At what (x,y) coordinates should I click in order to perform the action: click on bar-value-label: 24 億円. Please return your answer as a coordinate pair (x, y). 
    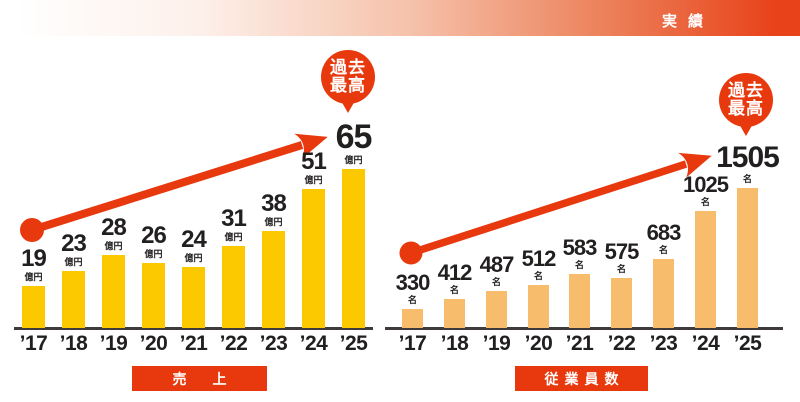
    Looking at the image, I should click on (194, 245).